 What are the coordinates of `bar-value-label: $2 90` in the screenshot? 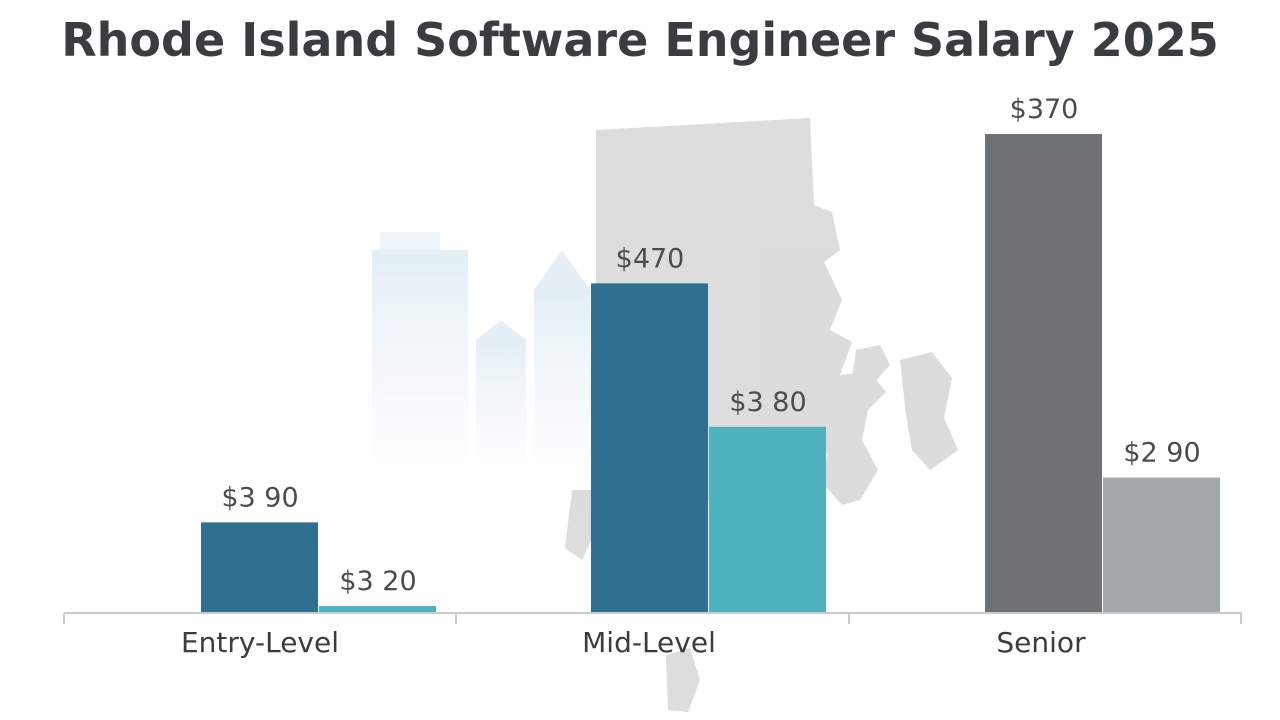 It's located at (1161, 453).